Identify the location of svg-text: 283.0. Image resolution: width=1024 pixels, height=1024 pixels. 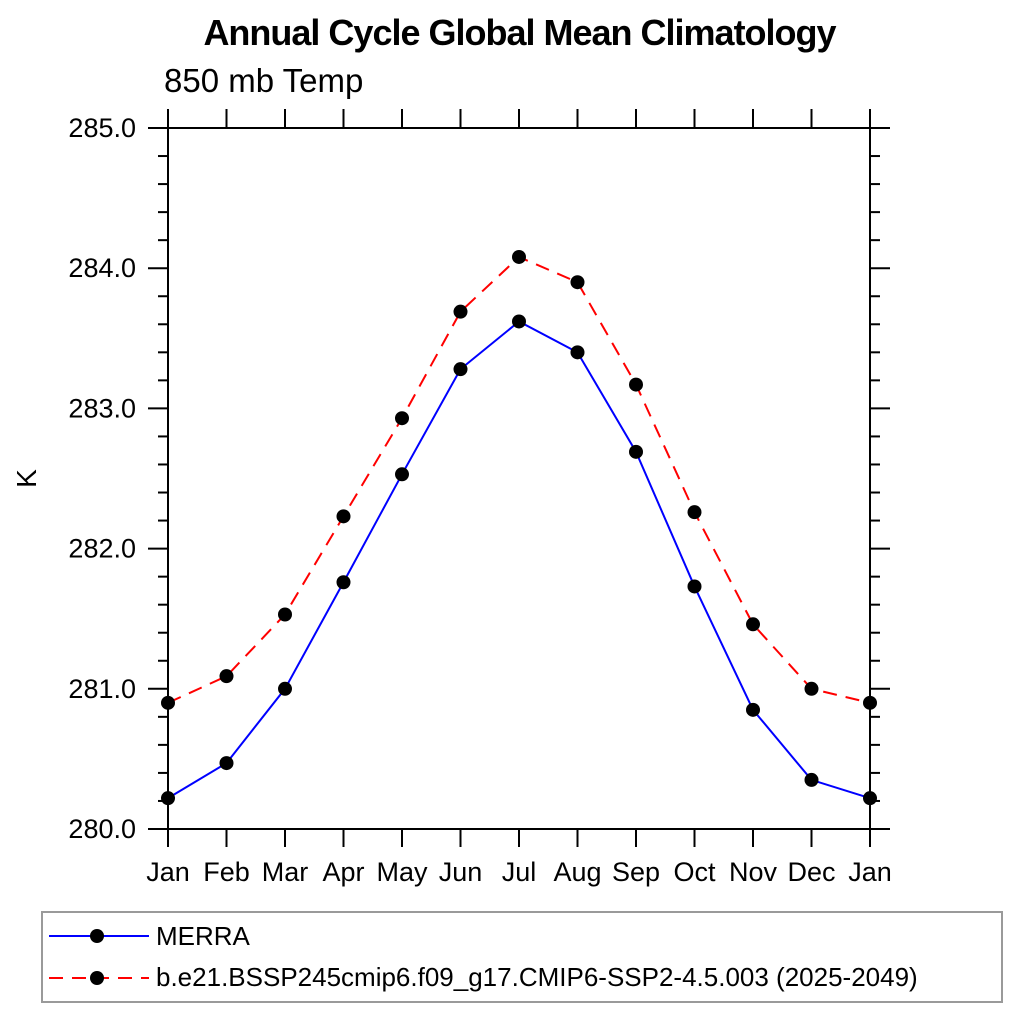
(102, 408).